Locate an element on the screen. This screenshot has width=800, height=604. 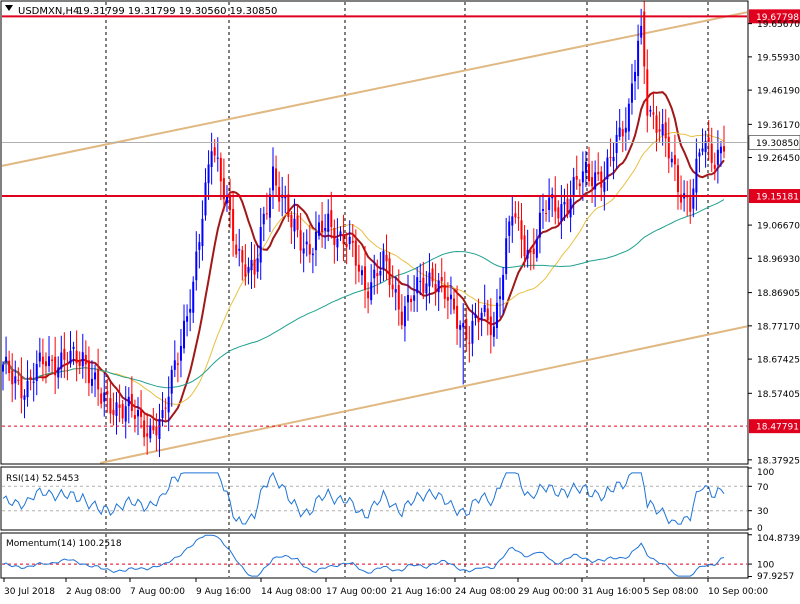
price-tick-label: 18.96930 is located at coordinates (778, 260).